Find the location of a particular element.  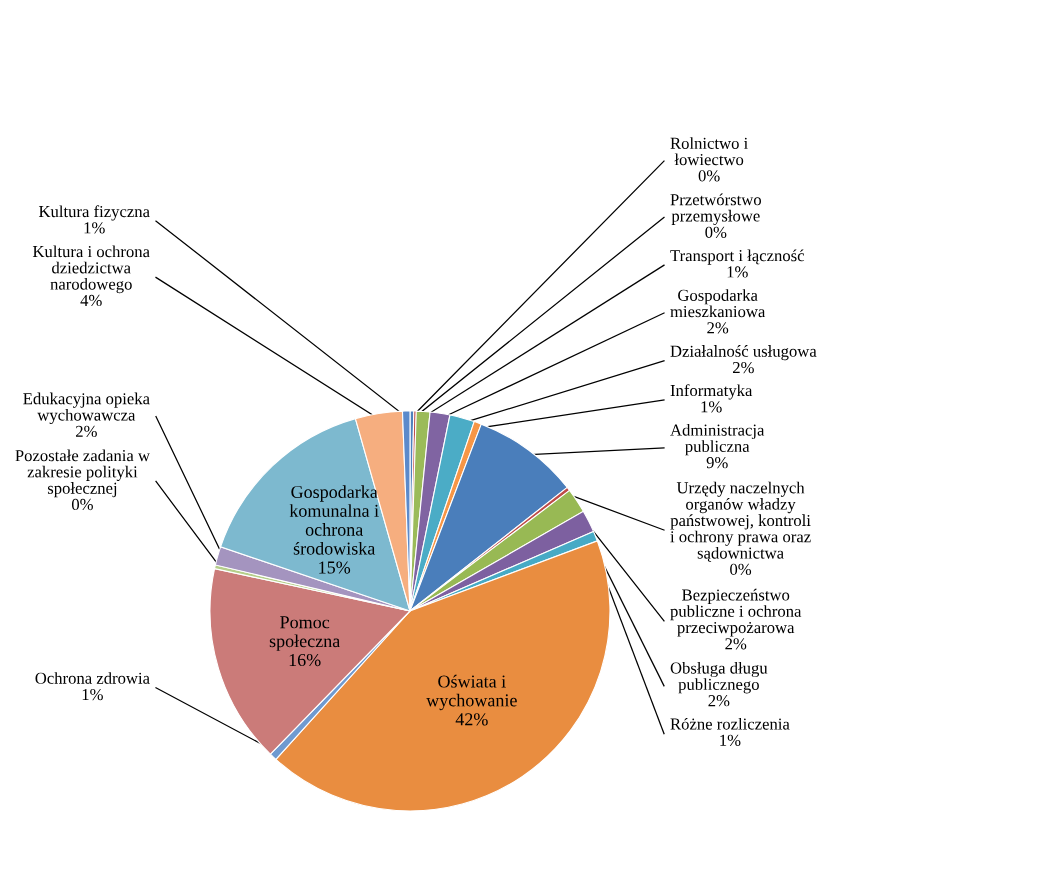

data-label: 42% is located at coordinates (471, 719).